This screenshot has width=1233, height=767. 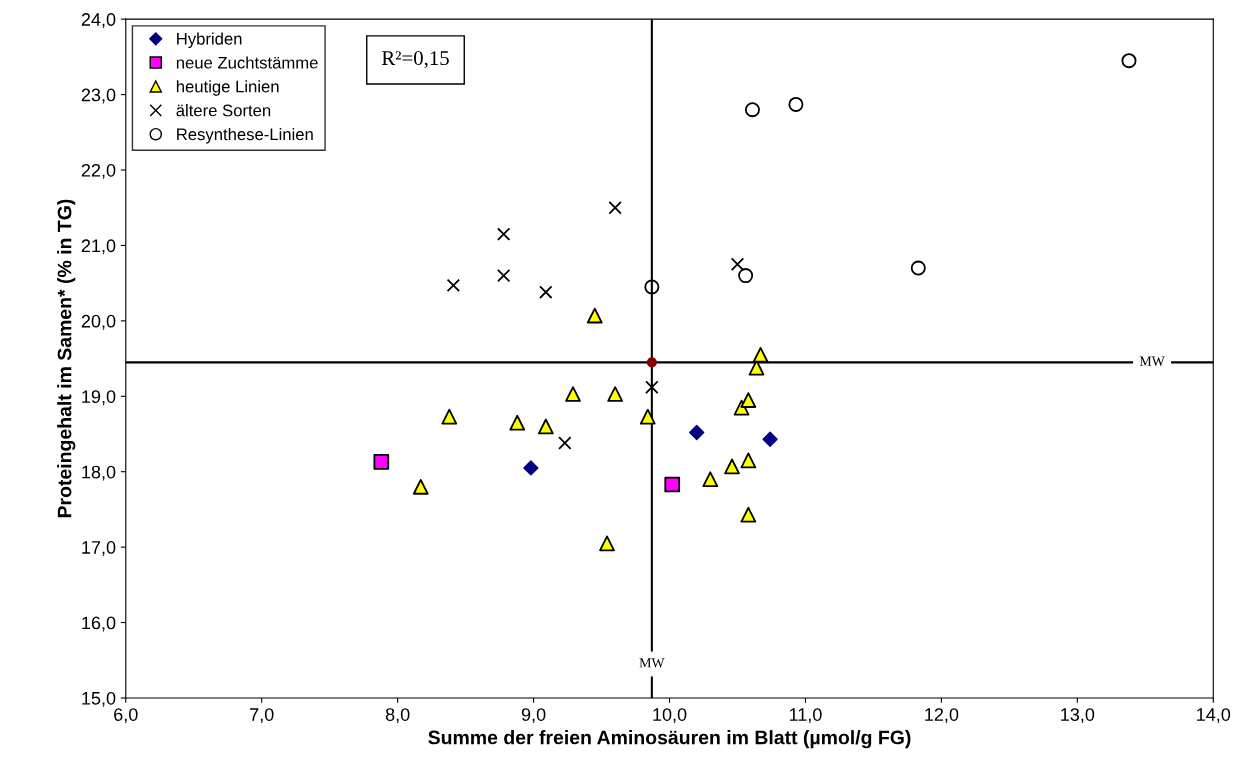 I want to click on y-tick-label: 21,0, so click(x=98, y=247).